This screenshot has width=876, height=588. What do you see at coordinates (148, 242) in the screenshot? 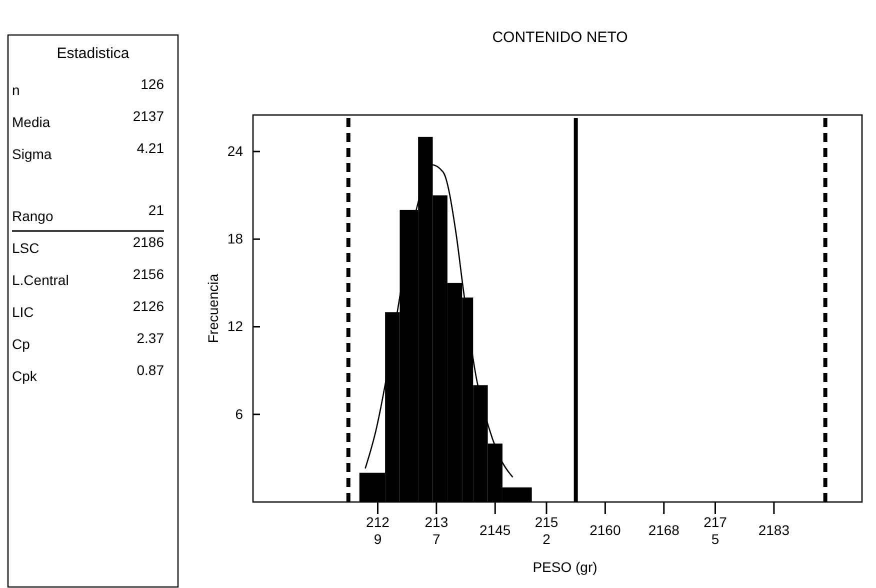
I see `data-label: 2186` at bounding box center [148, 242].